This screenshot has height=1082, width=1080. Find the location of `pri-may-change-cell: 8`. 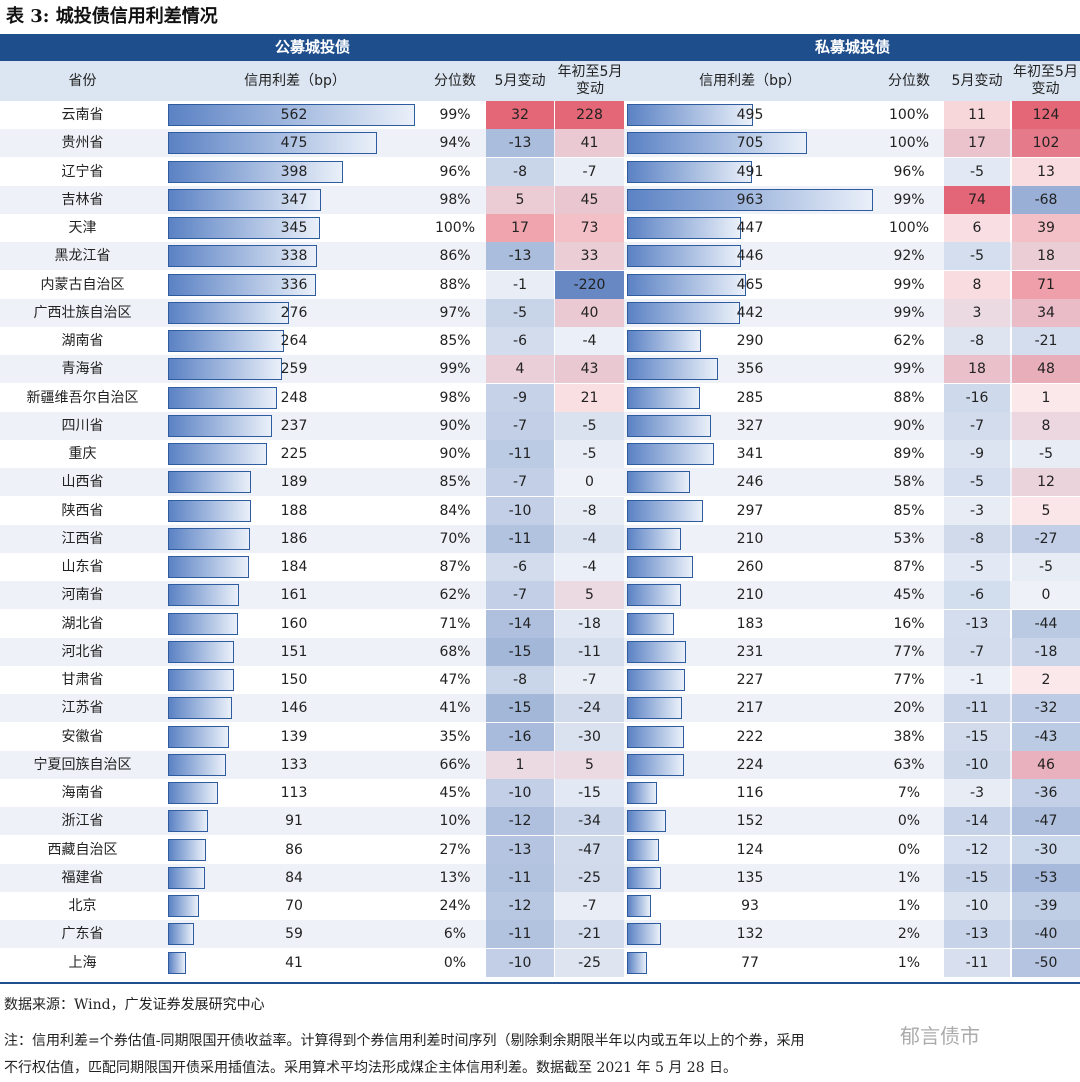

pri-may-change-cell: 8 is located at coordinates (977, 284).